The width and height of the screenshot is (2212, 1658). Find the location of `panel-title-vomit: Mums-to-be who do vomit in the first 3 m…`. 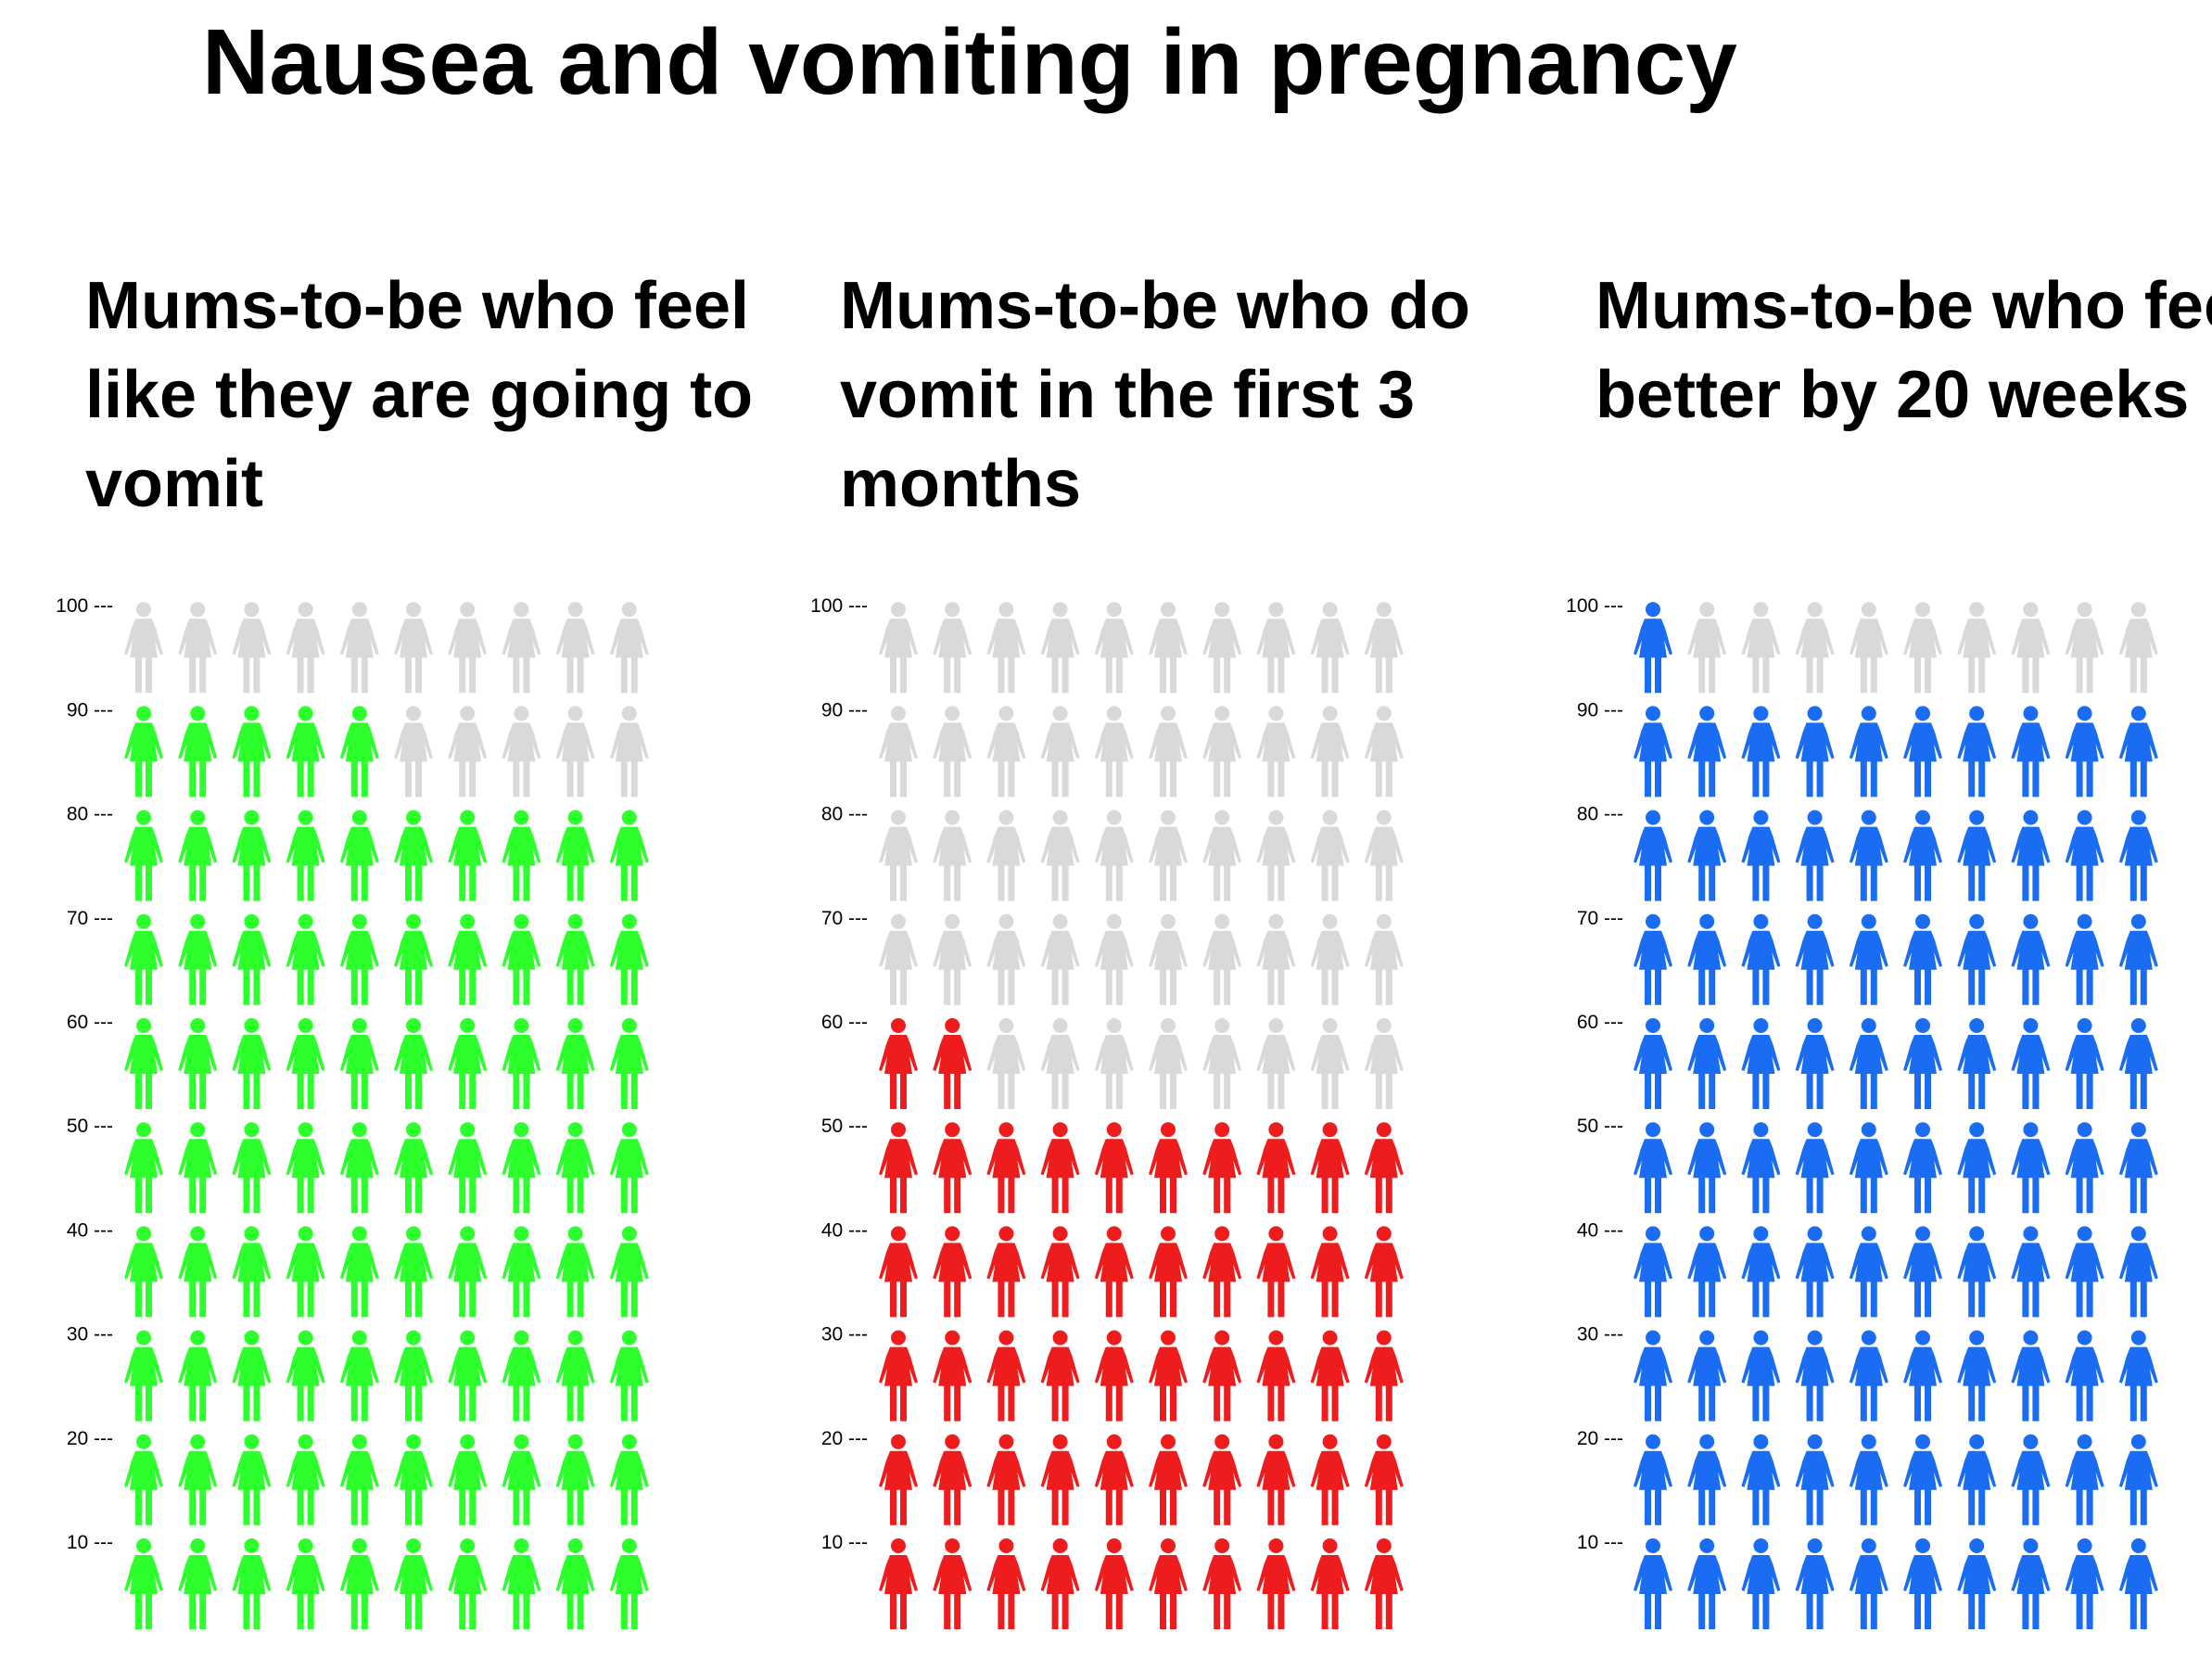

panel-title-vomit: Mums-to-be who do vomit in the first 3 m… is located at coordinates (1155, 395).